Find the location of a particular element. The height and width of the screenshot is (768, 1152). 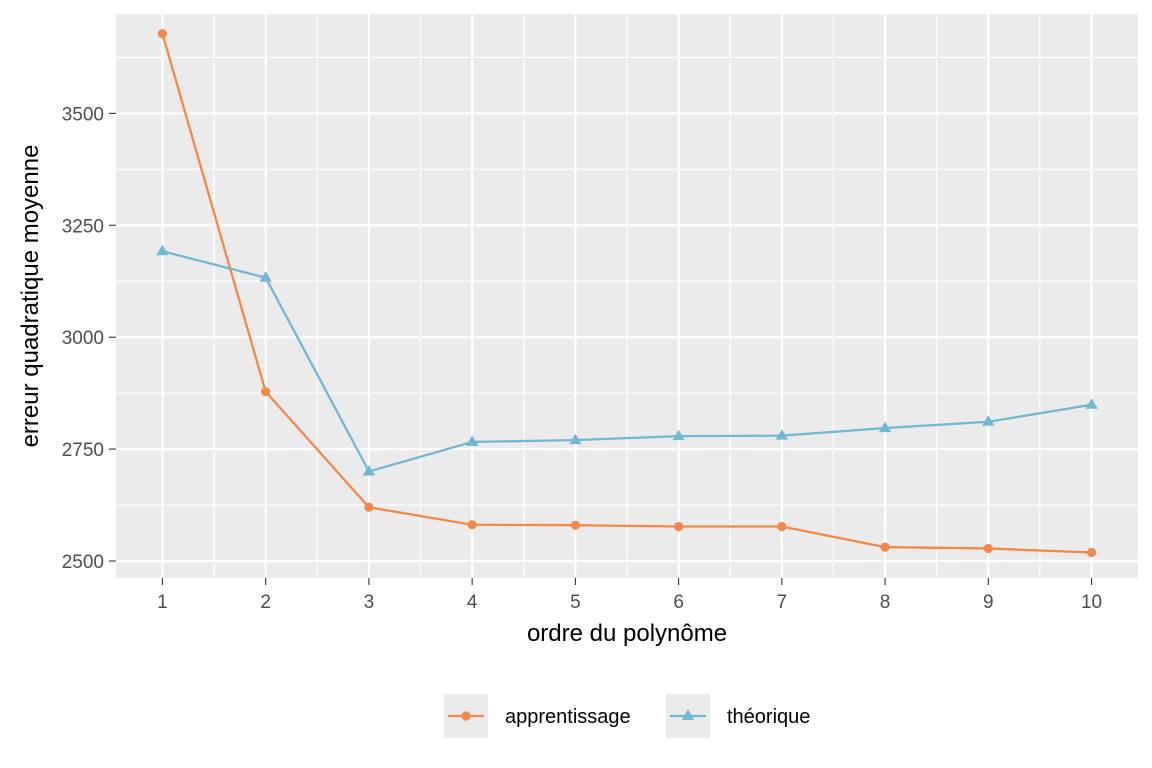

legend-item: théorique is located at coordinates (738, 716).